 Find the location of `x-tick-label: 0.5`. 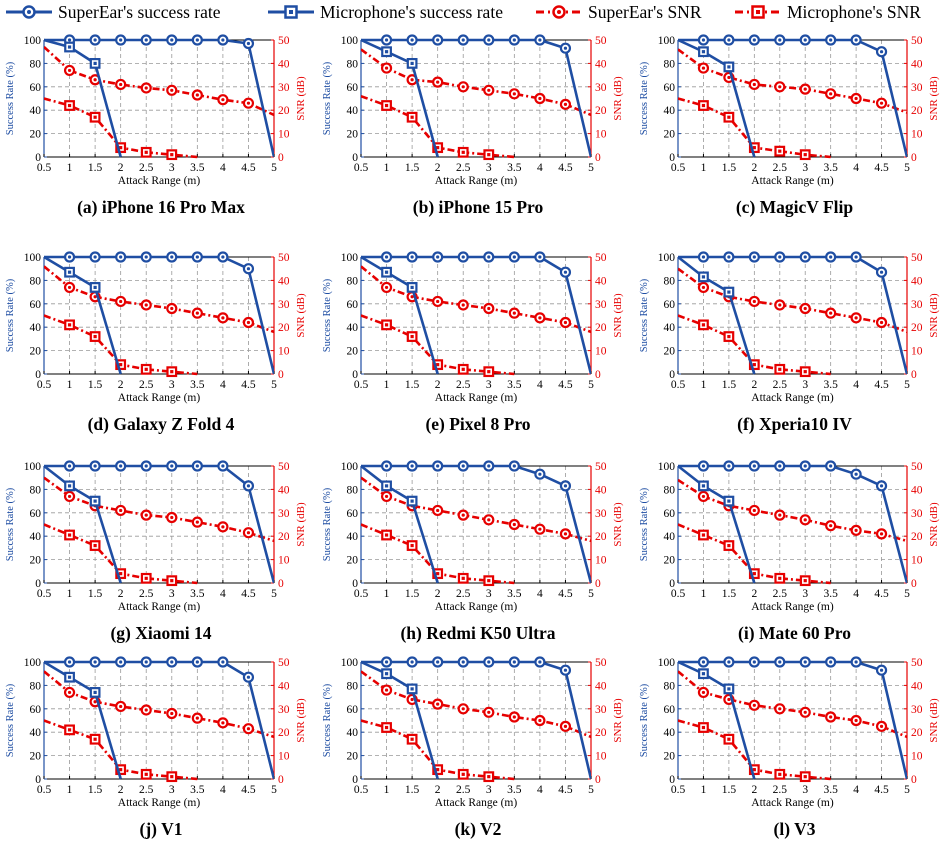

x-tick-label: 0.5 is located at coordinates (361, 594).